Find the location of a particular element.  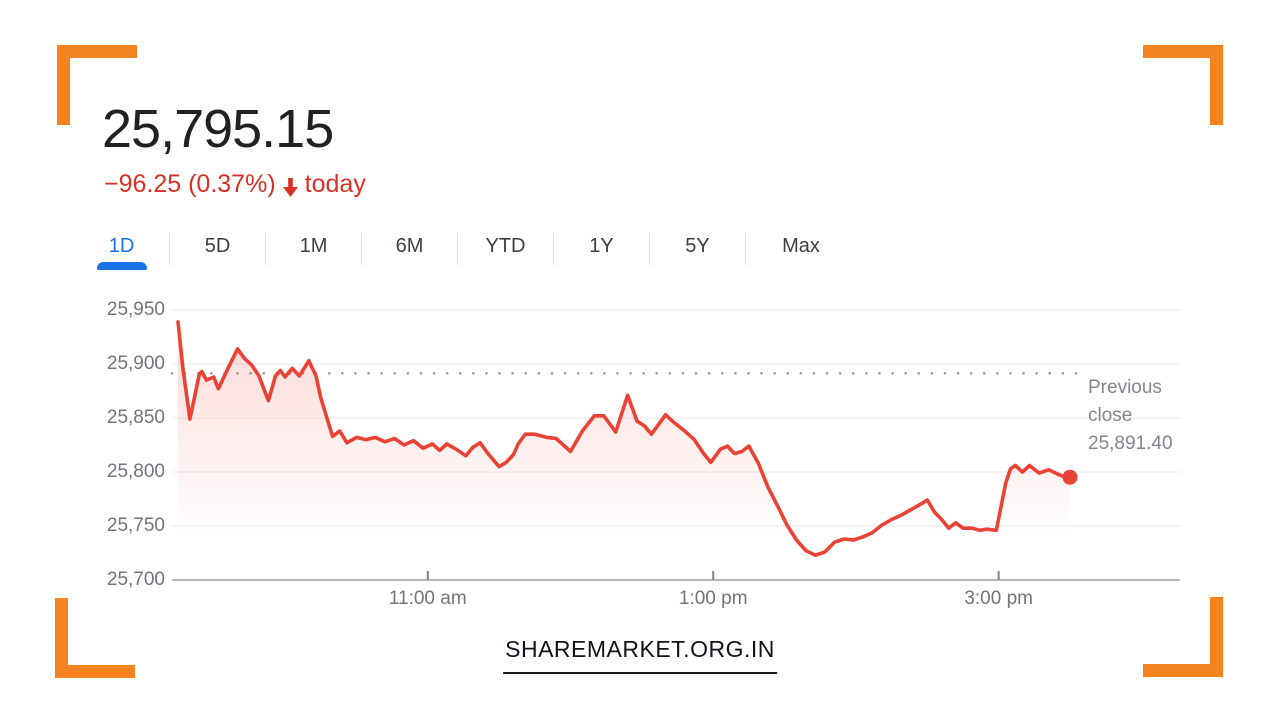

x-axis-label: 11:00 am is located at coordinates (427, 598).